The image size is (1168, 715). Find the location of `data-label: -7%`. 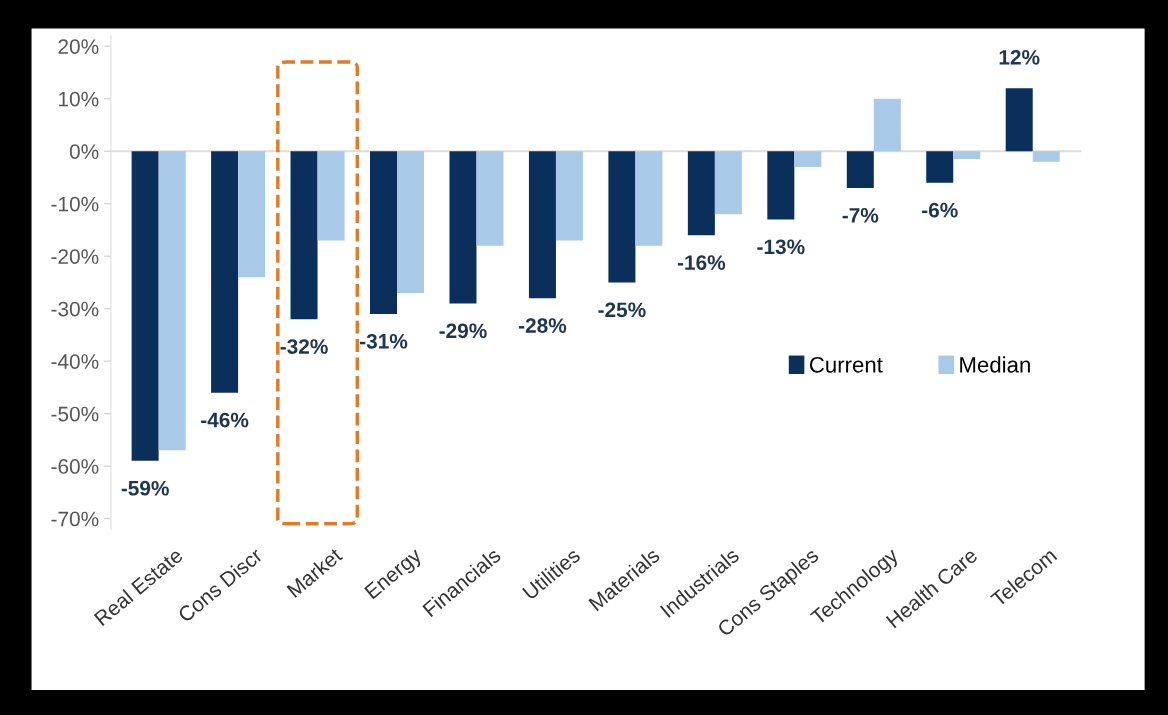

data-label: -7% is located at coordinates (860, 215).